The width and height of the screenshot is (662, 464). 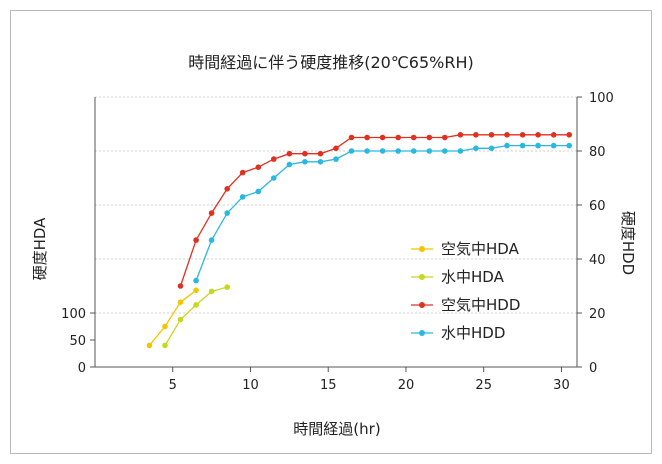 I want to click on legend-label: 空気中HDA, so click(x=480, y=249).